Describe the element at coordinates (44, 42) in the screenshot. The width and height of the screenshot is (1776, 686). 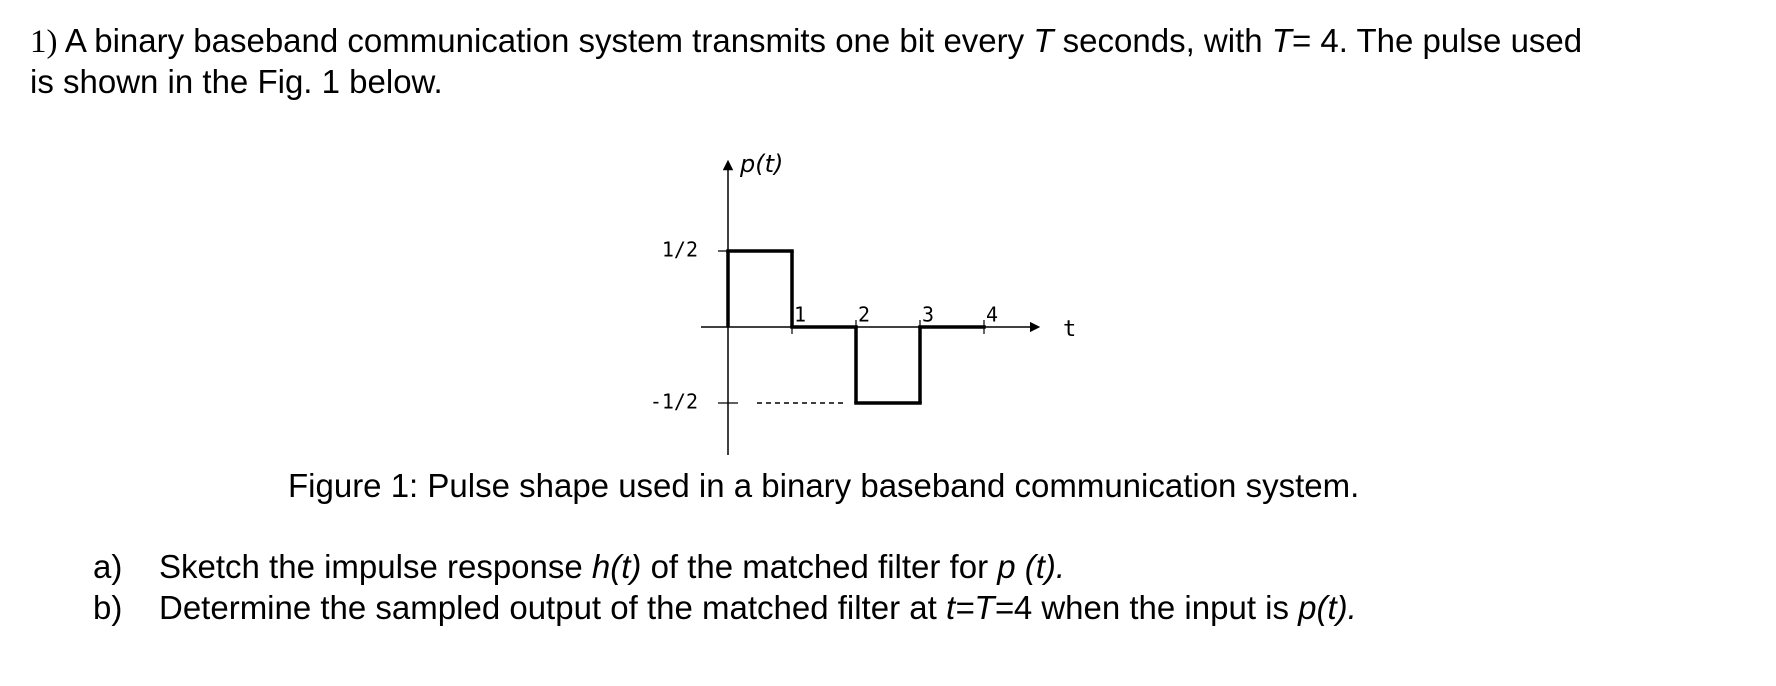
I see `question-number: 1)` at that location.